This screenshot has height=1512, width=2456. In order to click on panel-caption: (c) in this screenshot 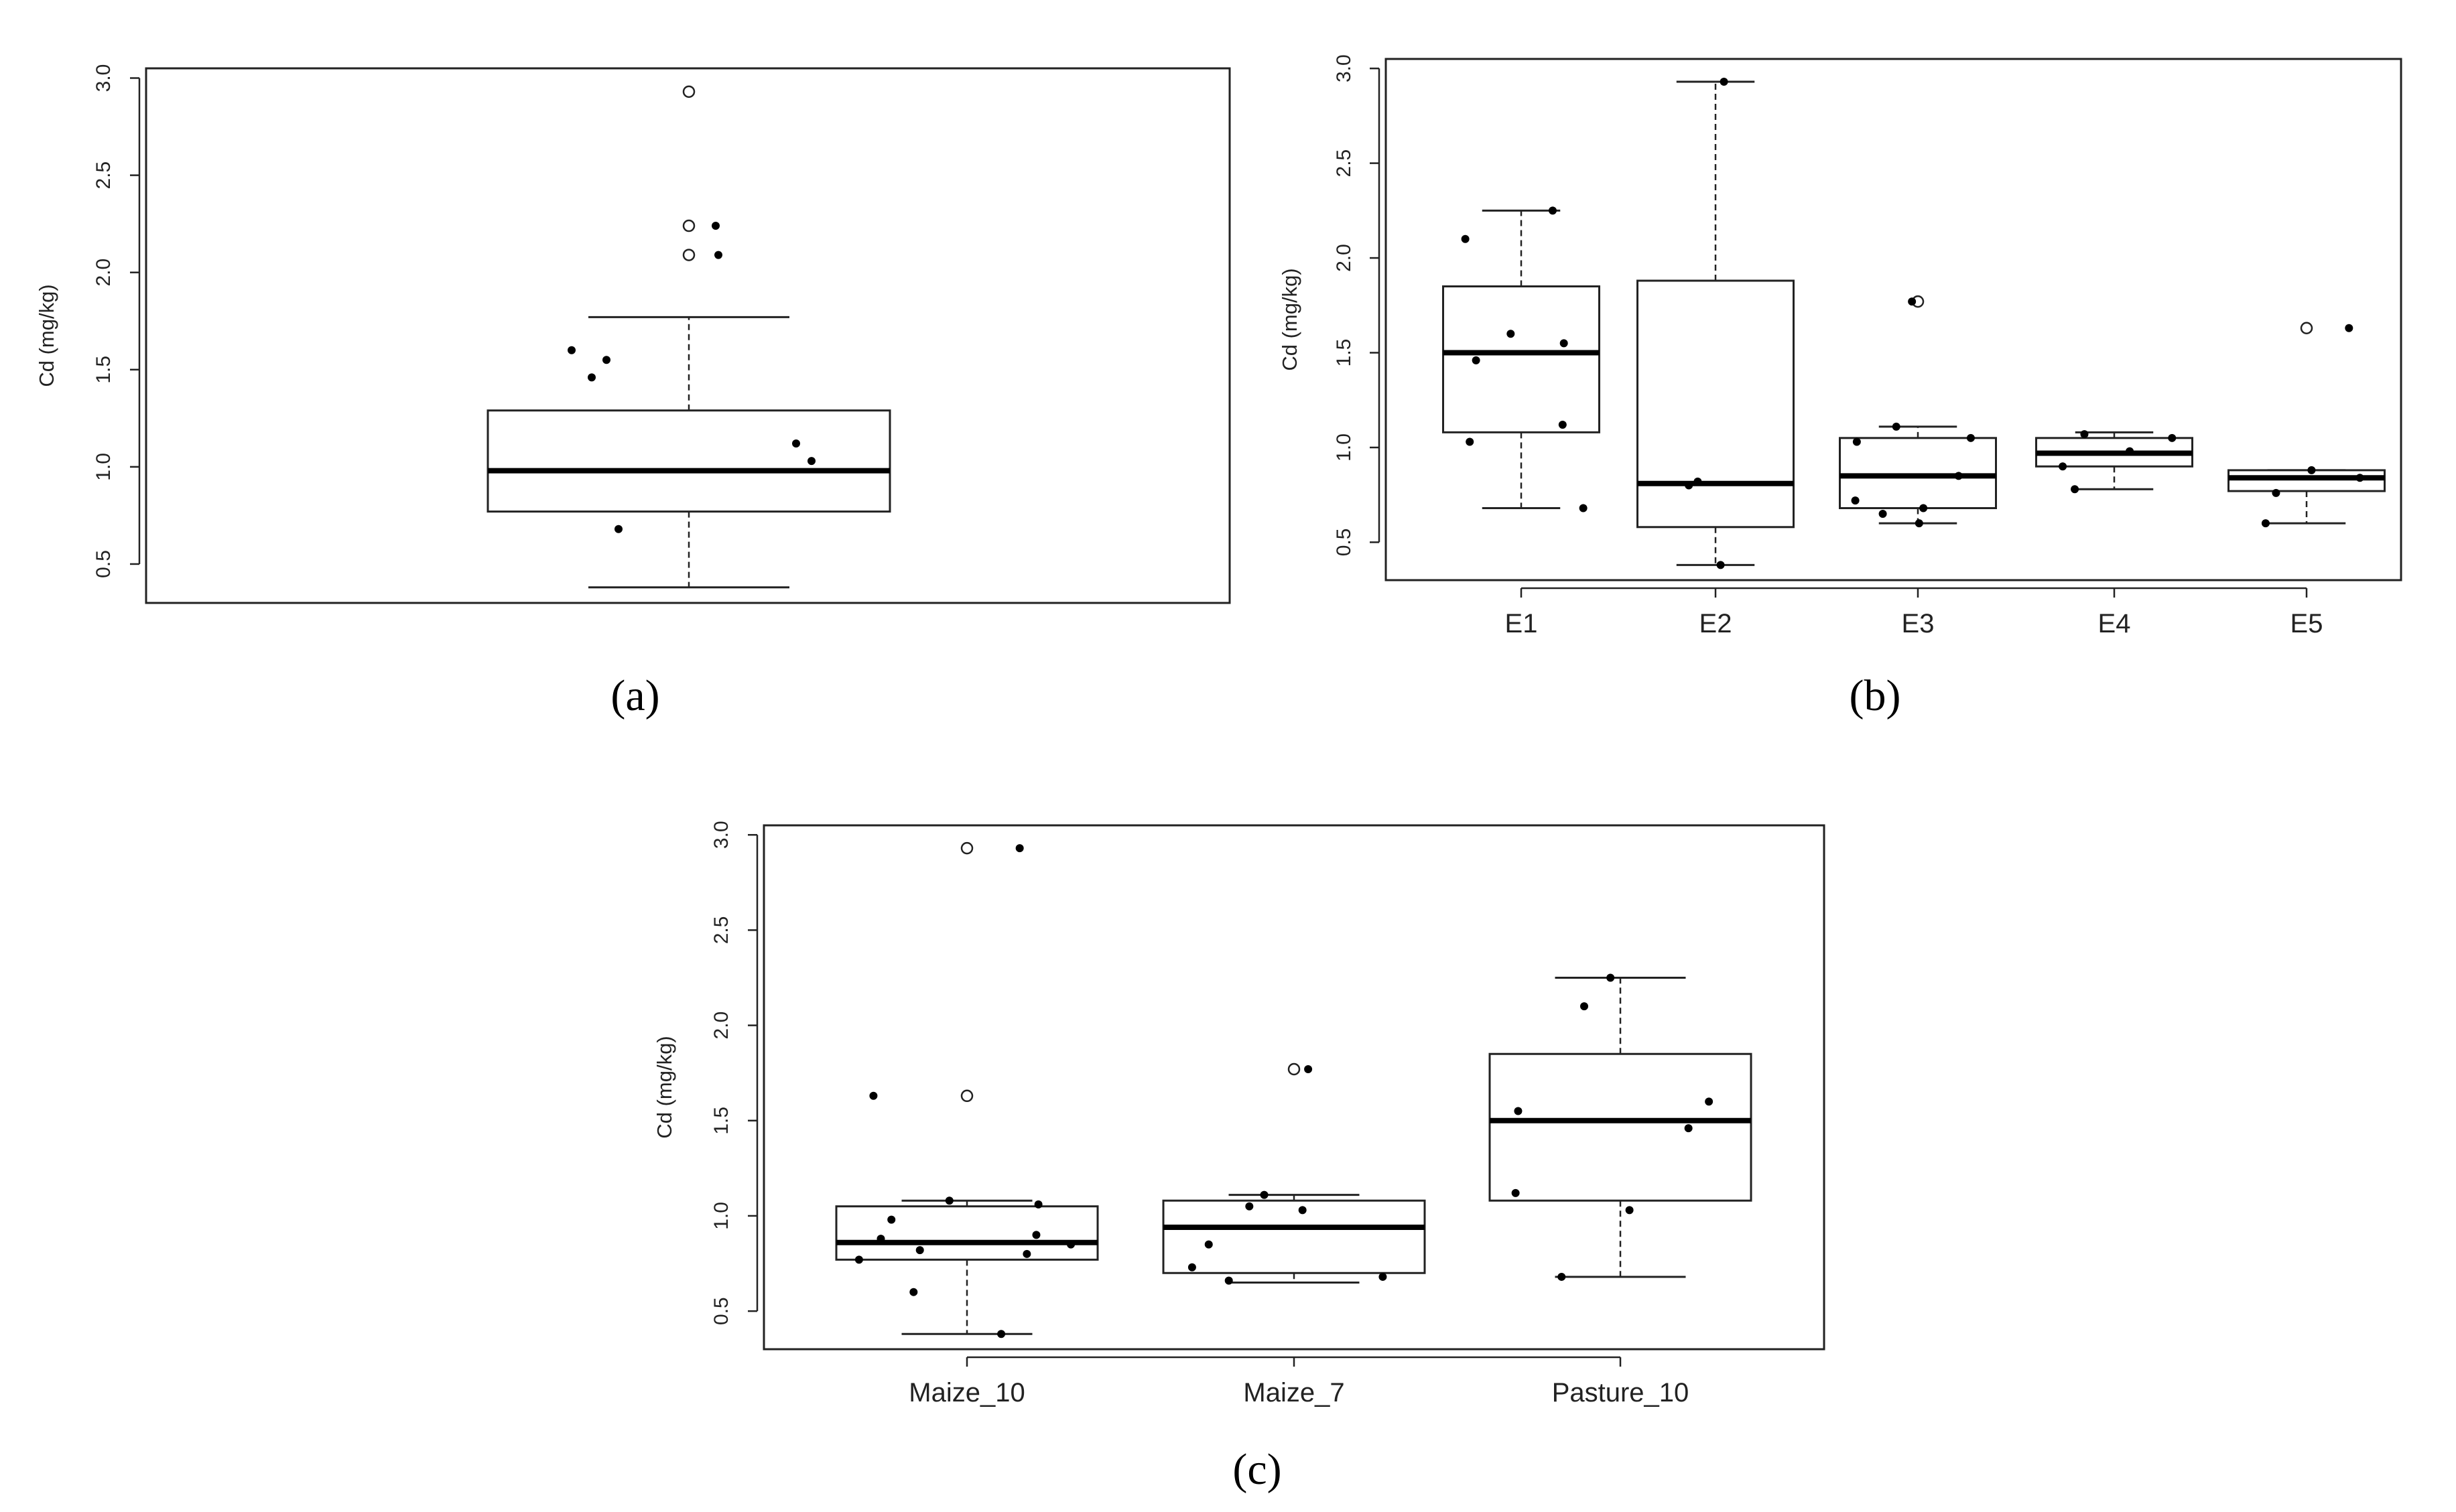, I will do `click(1256, 1469)`.